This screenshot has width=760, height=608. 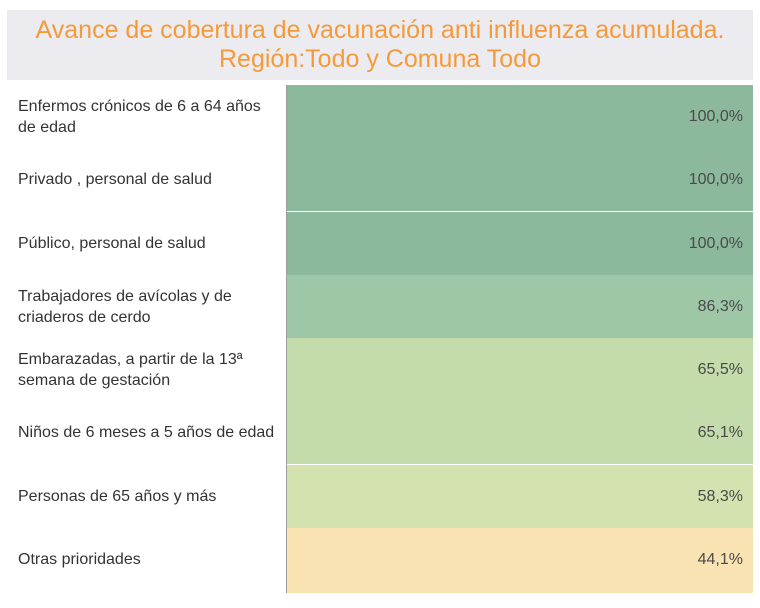 I want to click on row-label: Otras prioridades, so click(x=79, y=559).